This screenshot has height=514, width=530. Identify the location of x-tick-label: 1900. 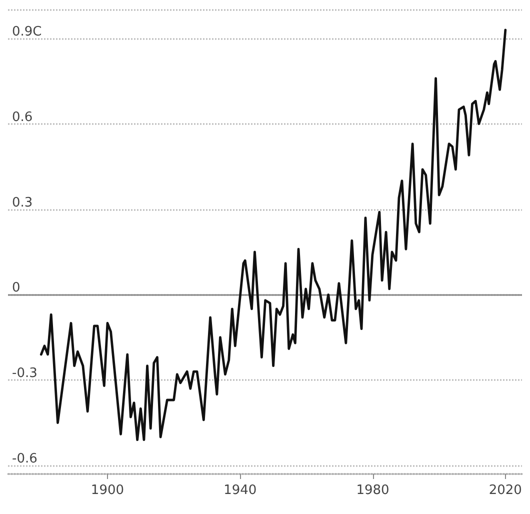
(107, 490).